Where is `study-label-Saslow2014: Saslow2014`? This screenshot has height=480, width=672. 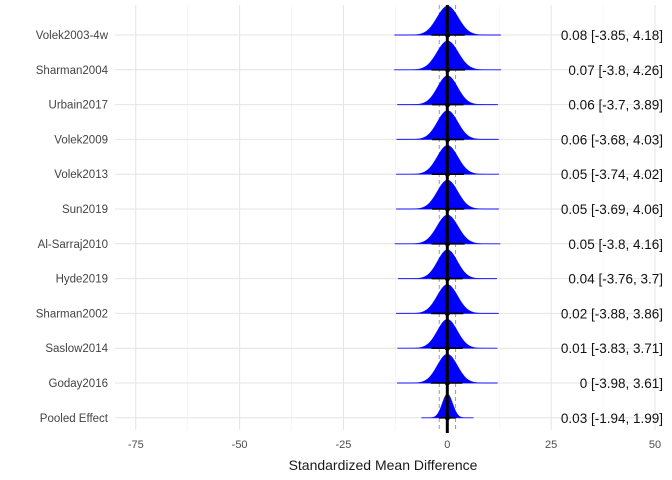
study-label-Saslow2014: Saslow2014 is located at coordinates (76, 349).